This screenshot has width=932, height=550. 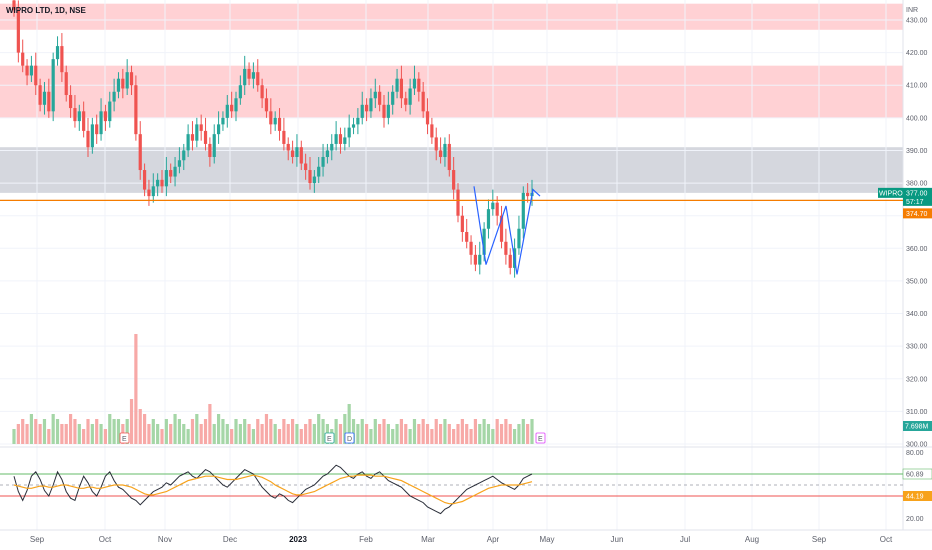 What do you see at coordinates (685, 539) in the screenshot?
I see `x-tick-10: Jul` at bounding box center [685, 539].